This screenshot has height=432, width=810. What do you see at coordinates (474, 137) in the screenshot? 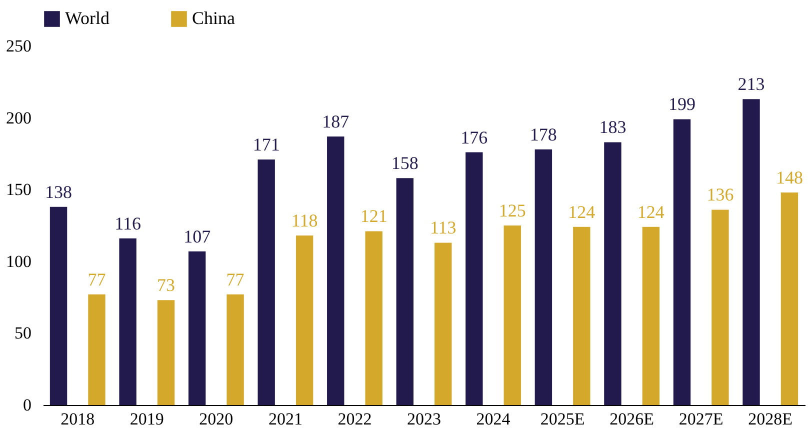
I see `data-label: 176` at bounding box center [474, 137].